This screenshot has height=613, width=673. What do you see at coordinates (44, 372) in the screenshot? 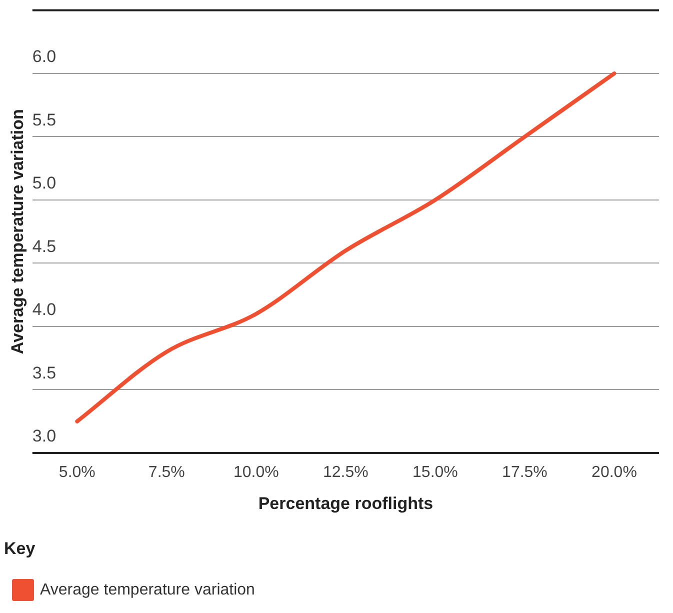
I see `y-tick-label: 3.5` at bounding box center [44, 372].